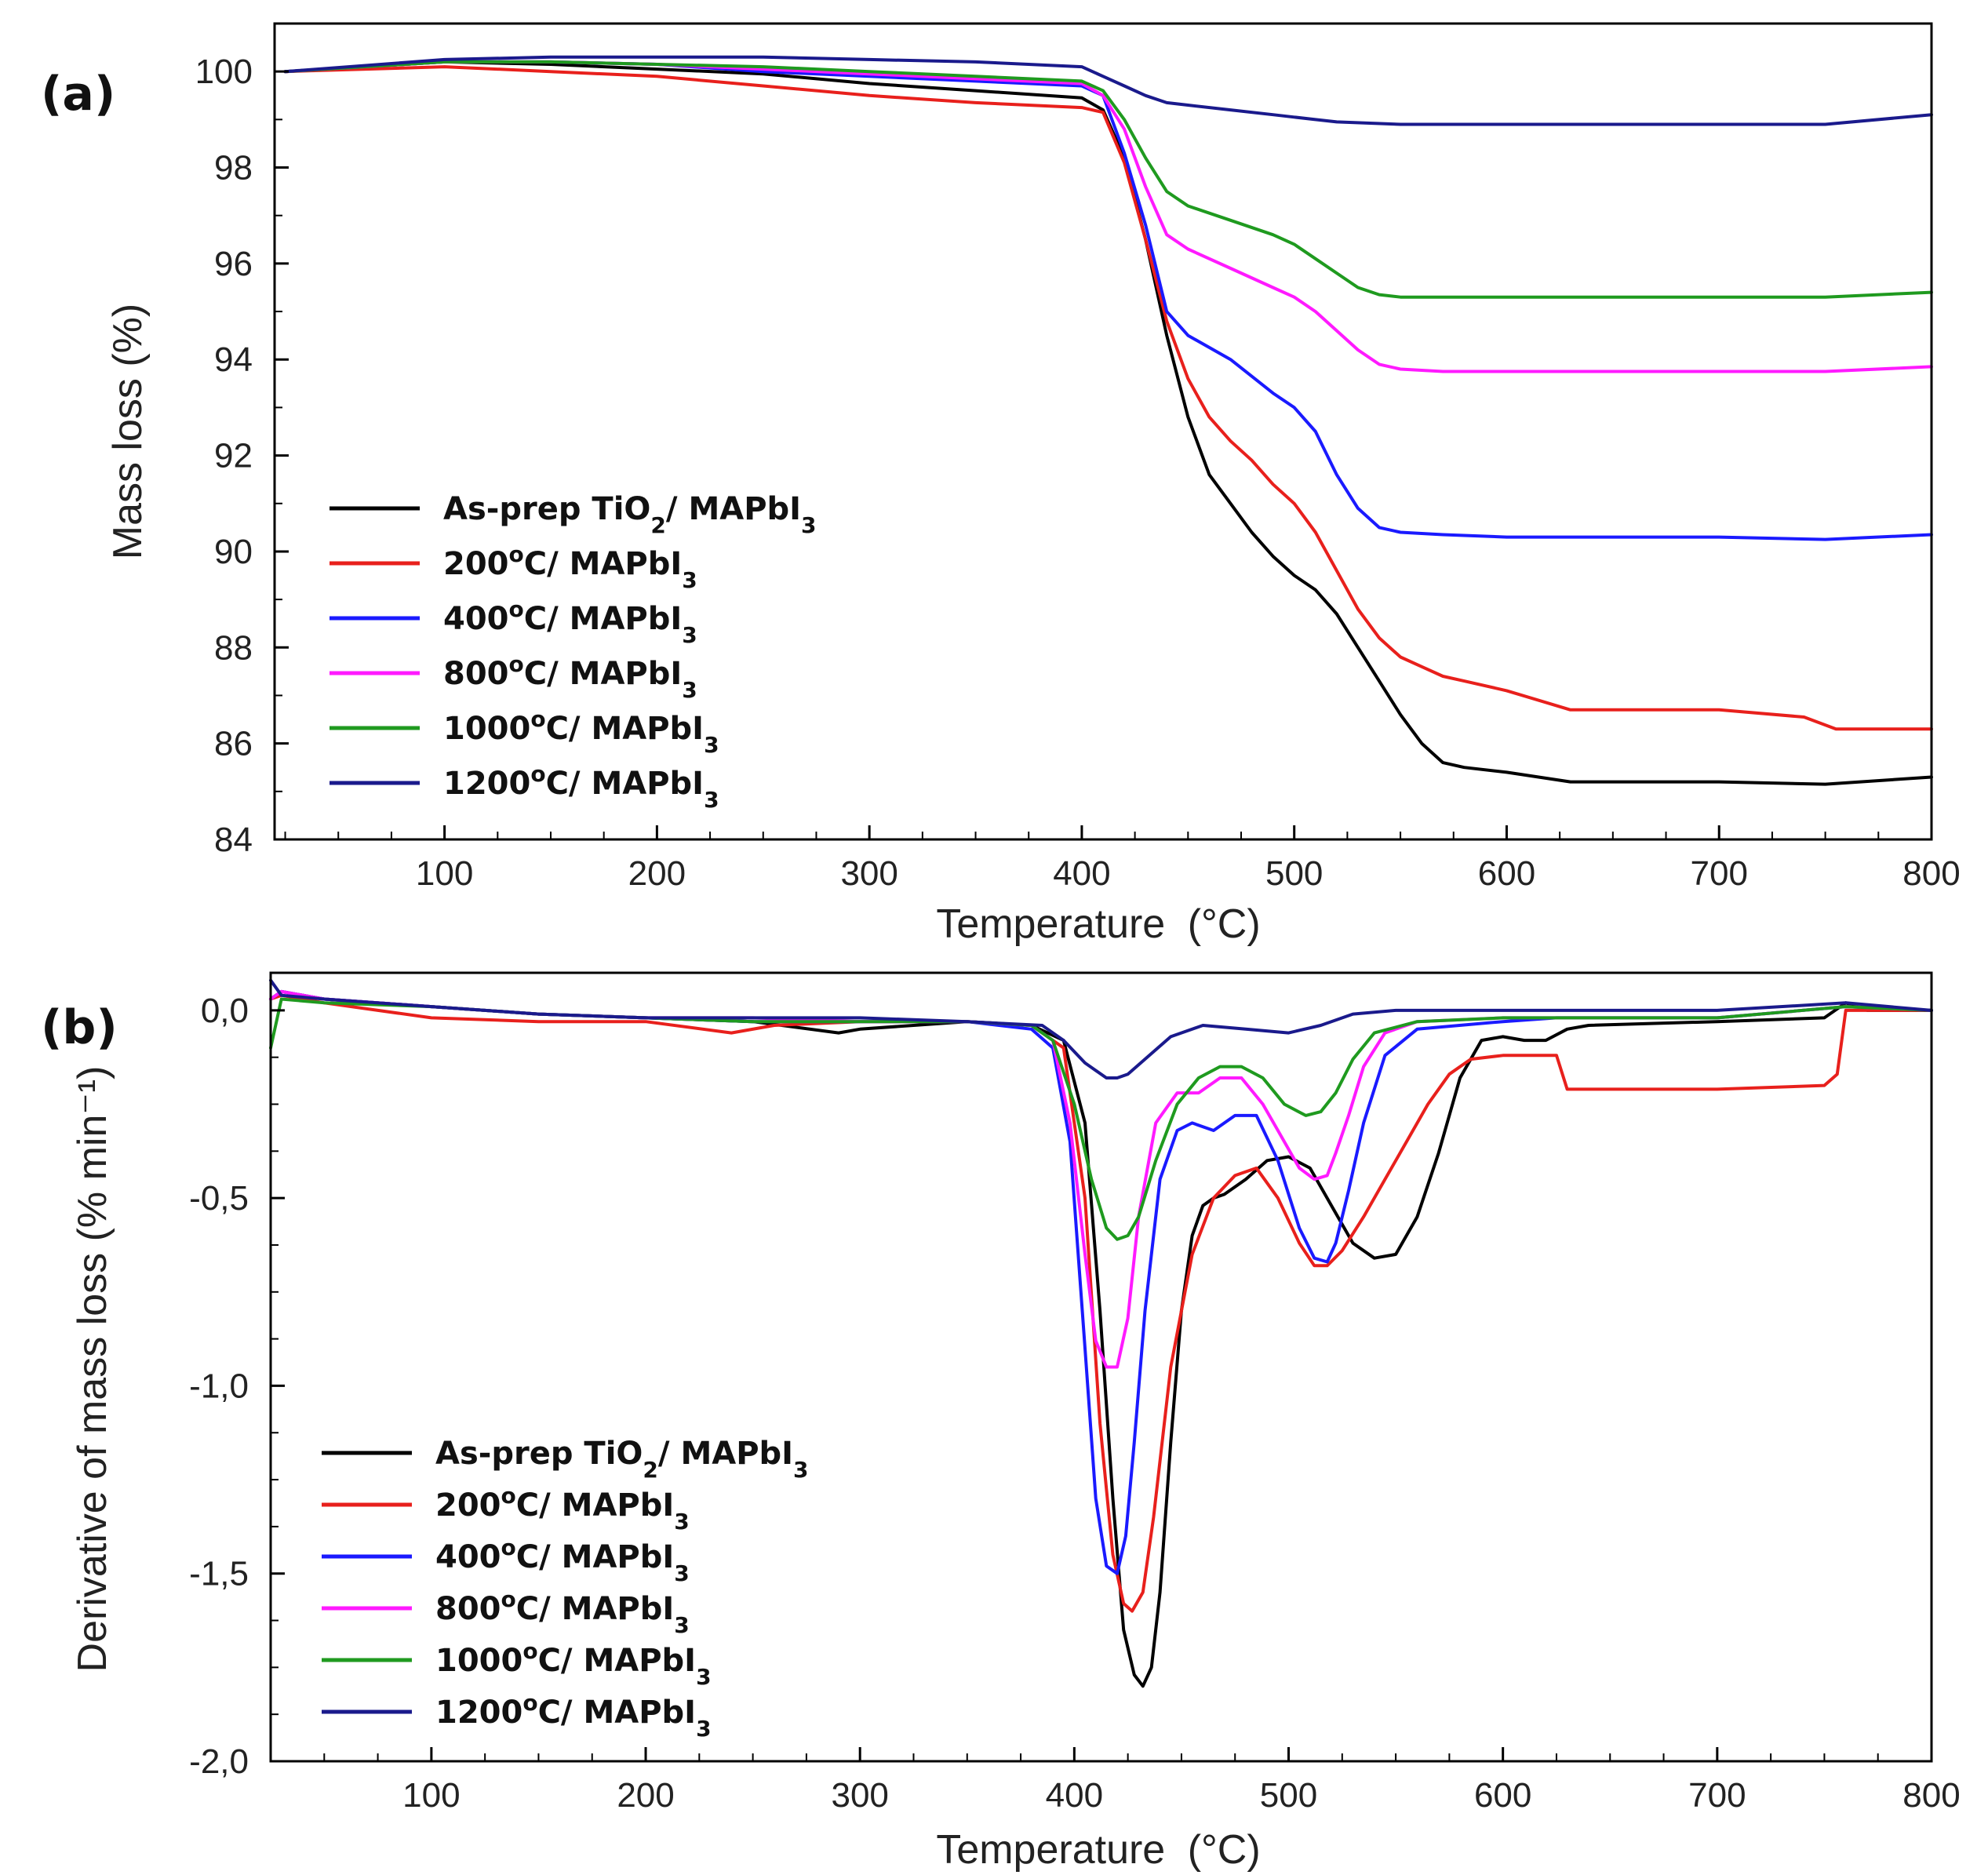  I want to click on y-tick-label: 90, so click(233, 552).